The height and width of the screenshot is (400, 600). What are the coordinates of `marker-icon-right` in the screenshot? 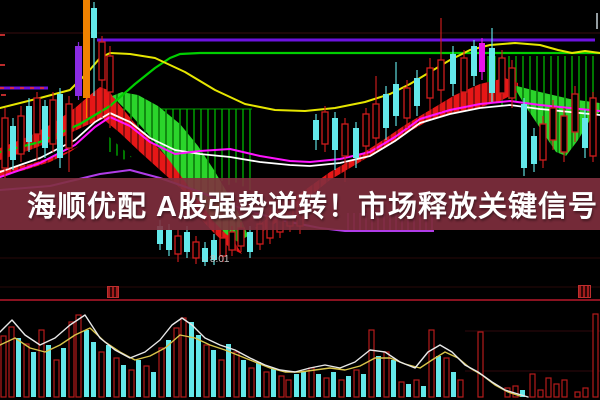 It's located at (584, 291).